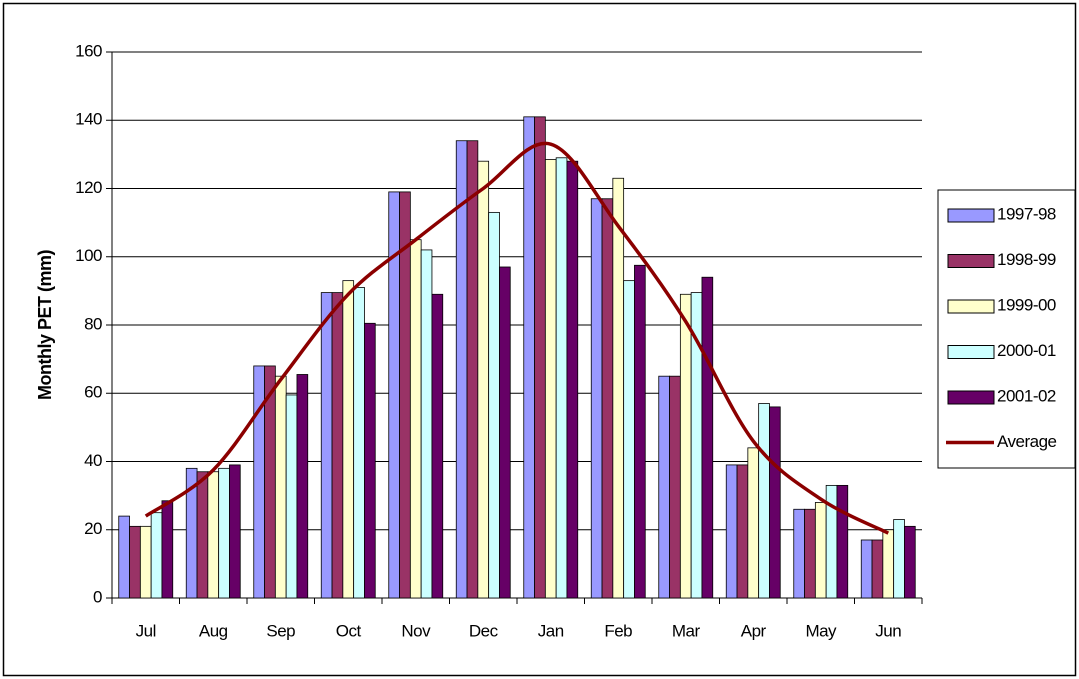  Describe the element at coordinates (1006, 329) in the screenshot. I see `legend-box` at that location.